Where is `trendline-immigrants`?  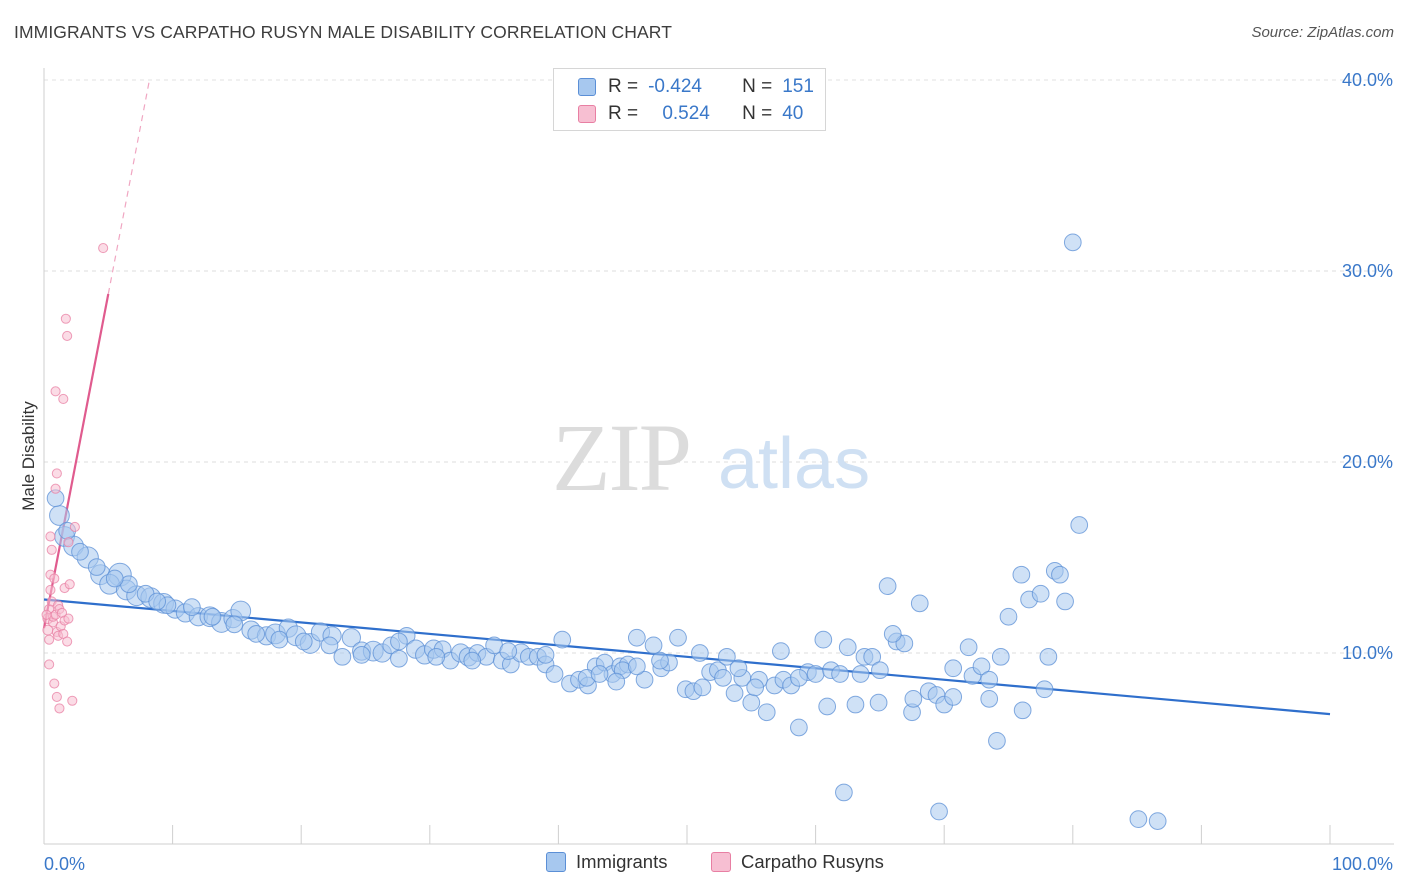
trendline-immigrants is located at coordinates (687, 657).